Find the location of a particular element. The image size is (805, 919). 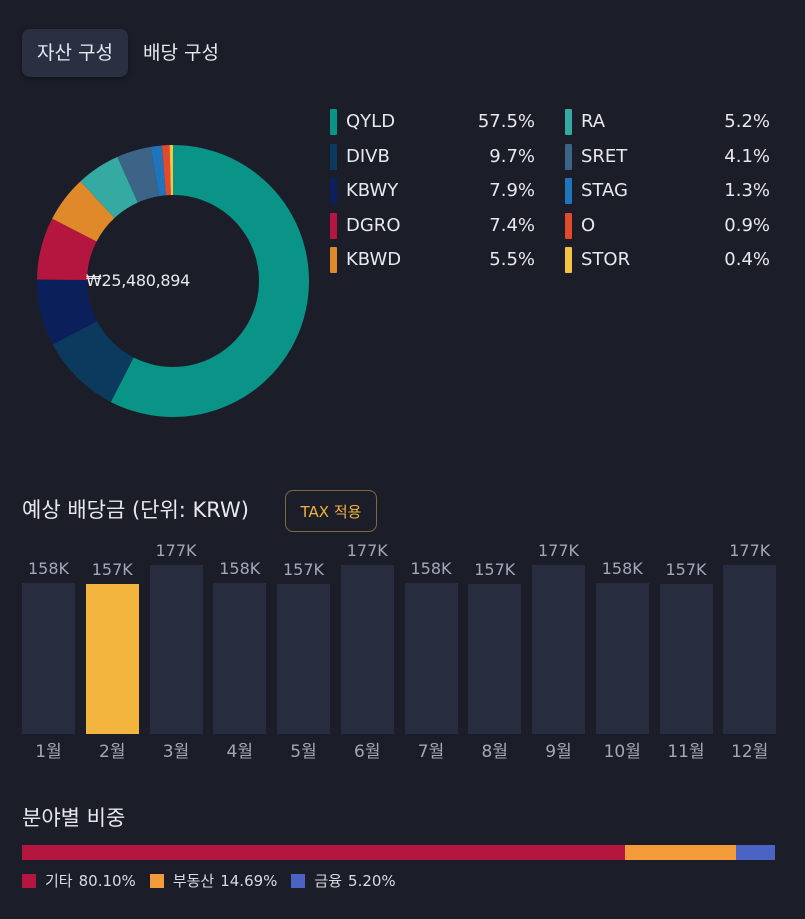

sector-percent: 80.10% is located at coordinates (107, 880).